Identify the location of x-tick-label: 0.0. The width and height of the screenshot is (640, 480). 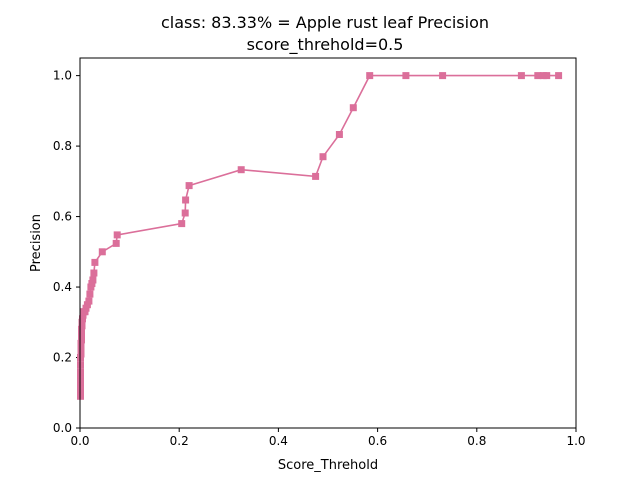
(79, 441).